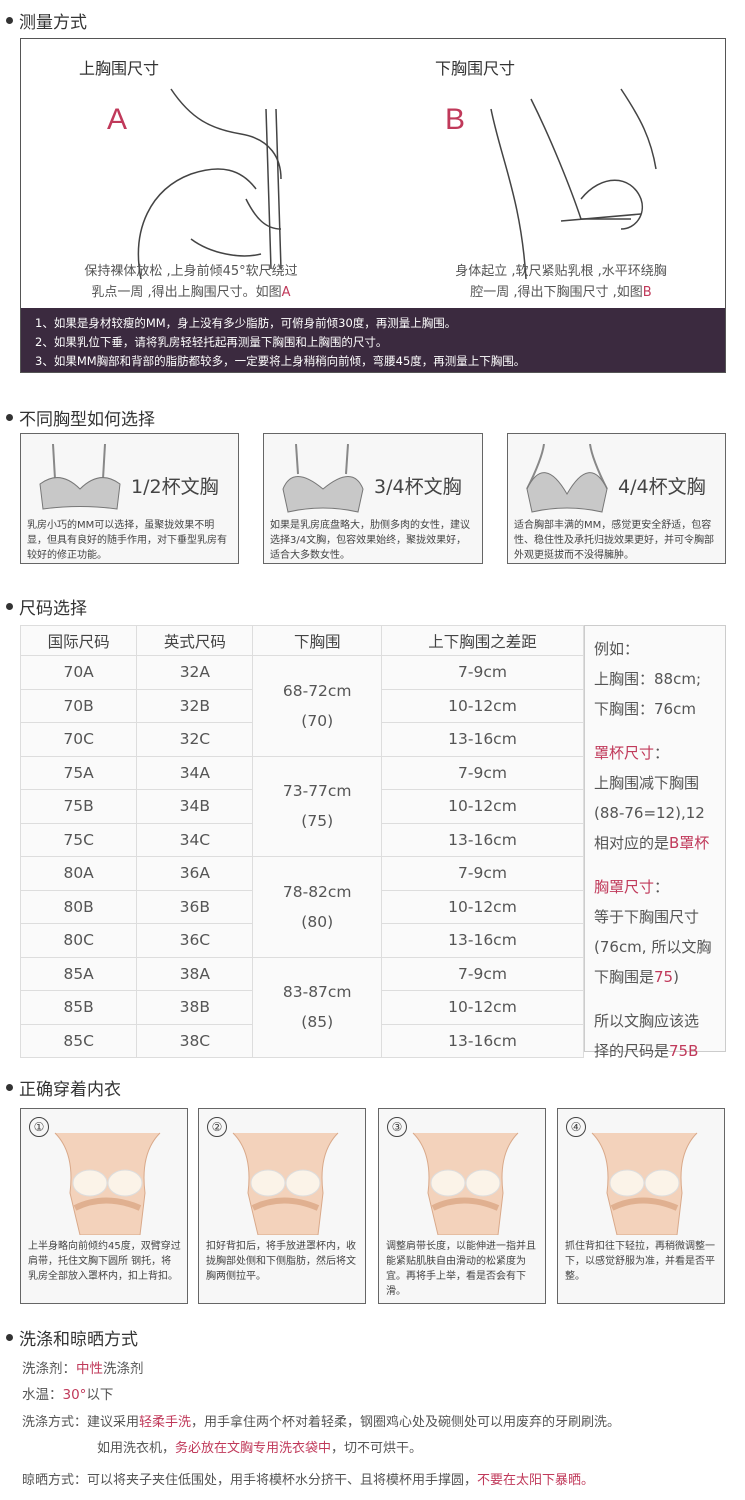  I want to click on cup-size-title: 罩杯尺寸：, so click(632, 753).